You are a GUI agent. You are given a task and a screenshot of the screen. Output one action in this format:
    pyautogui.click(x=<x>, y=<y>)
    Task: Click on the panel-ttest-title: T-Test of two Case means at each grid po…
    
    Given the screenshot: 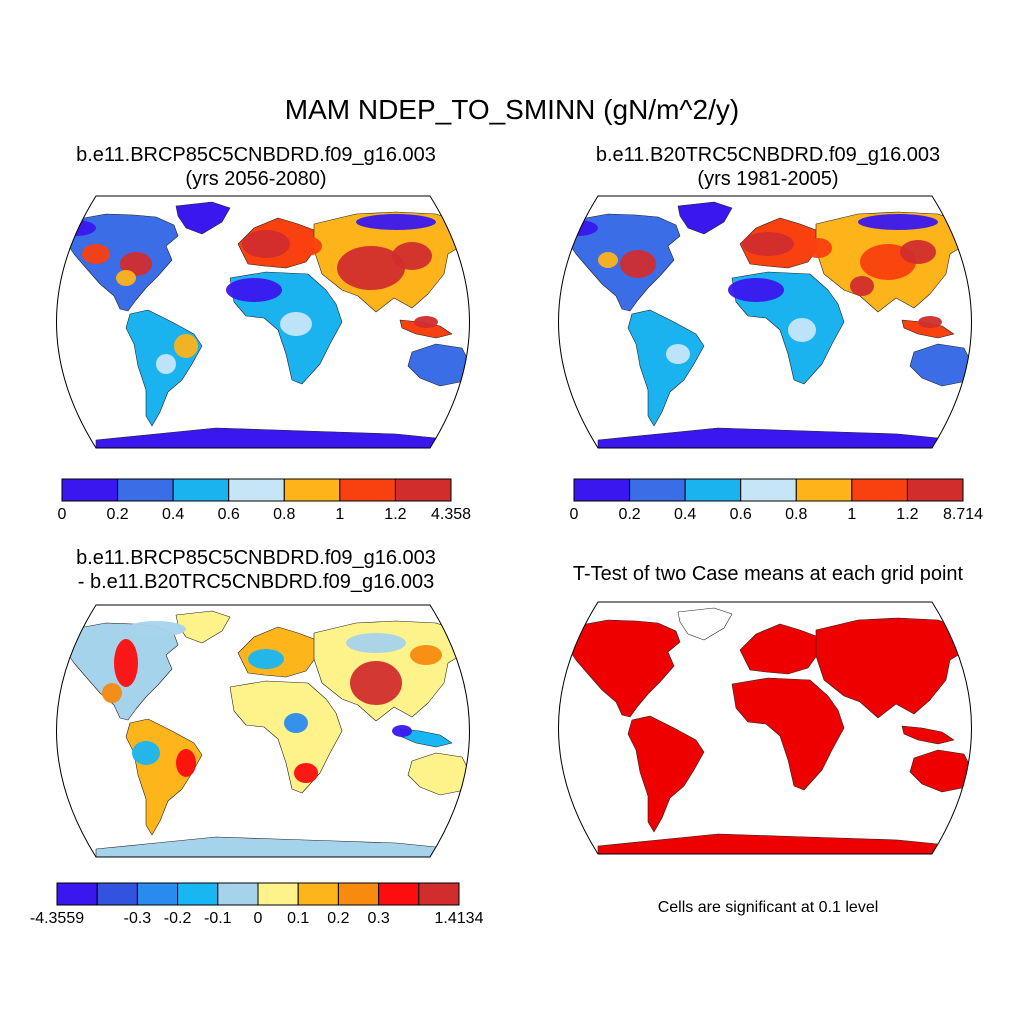 What is the action you would take?
    pyautogui.click(x=768, y=574)
    